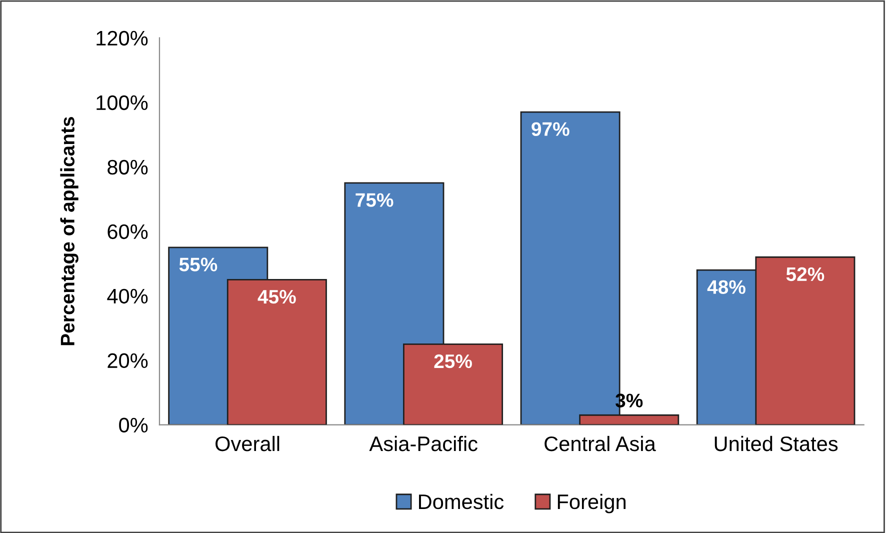 Image resolution: width=886 pixels, height=533 pixels. What do you see at coordinates (805, 274) in the screenshot?
I see `data-label: 52%` at bounding box center [805, 274].